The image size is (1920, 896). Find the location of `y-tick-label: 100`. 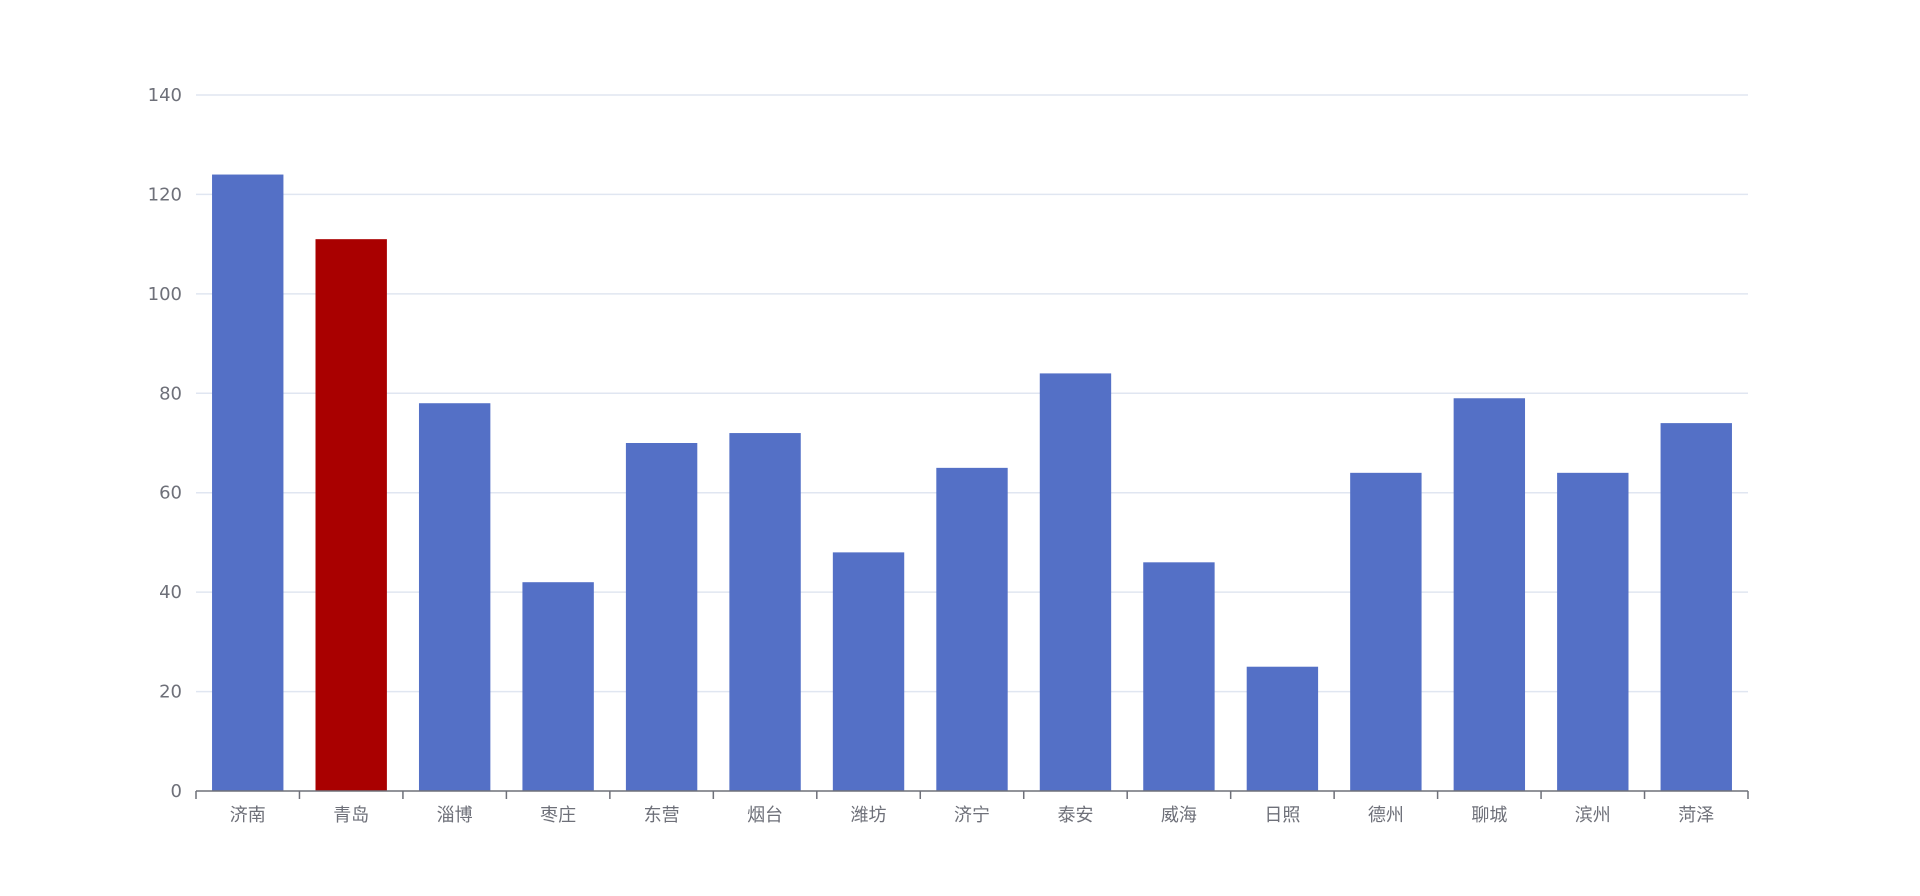

y-tick-label: 100 is located at coordinates (165, 294).